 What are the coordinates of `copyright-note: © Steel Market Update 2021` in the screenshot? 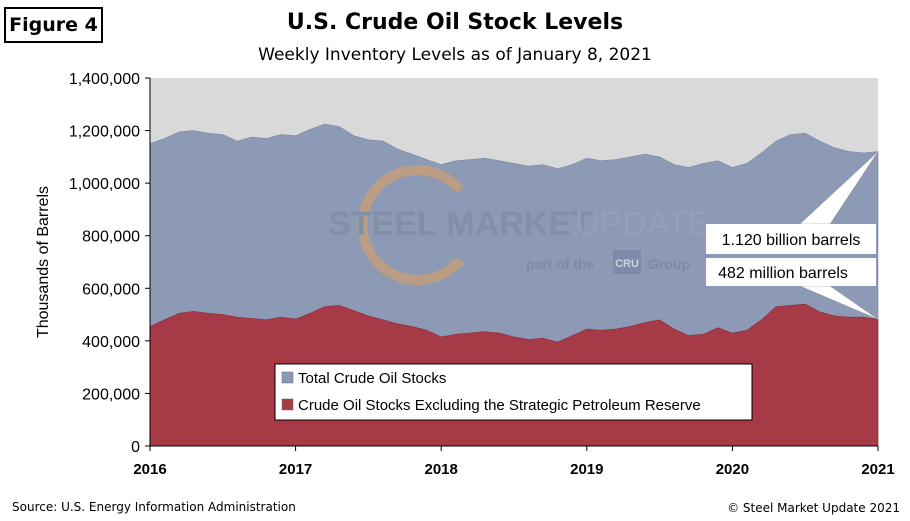 It's located at (813, 508).